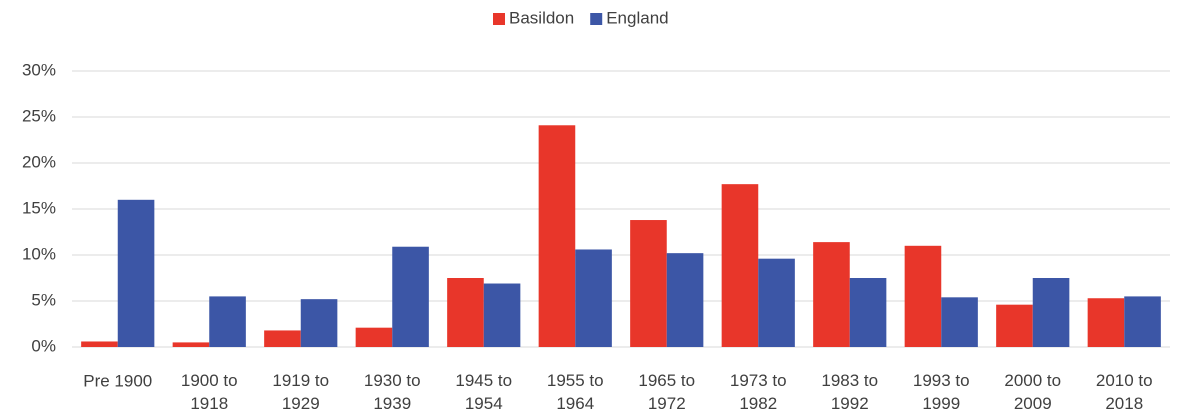 Image resolution: width=1178 pixels, height=419 pixels. I want to click on y-tick-label: 25%, so click(39, 115).